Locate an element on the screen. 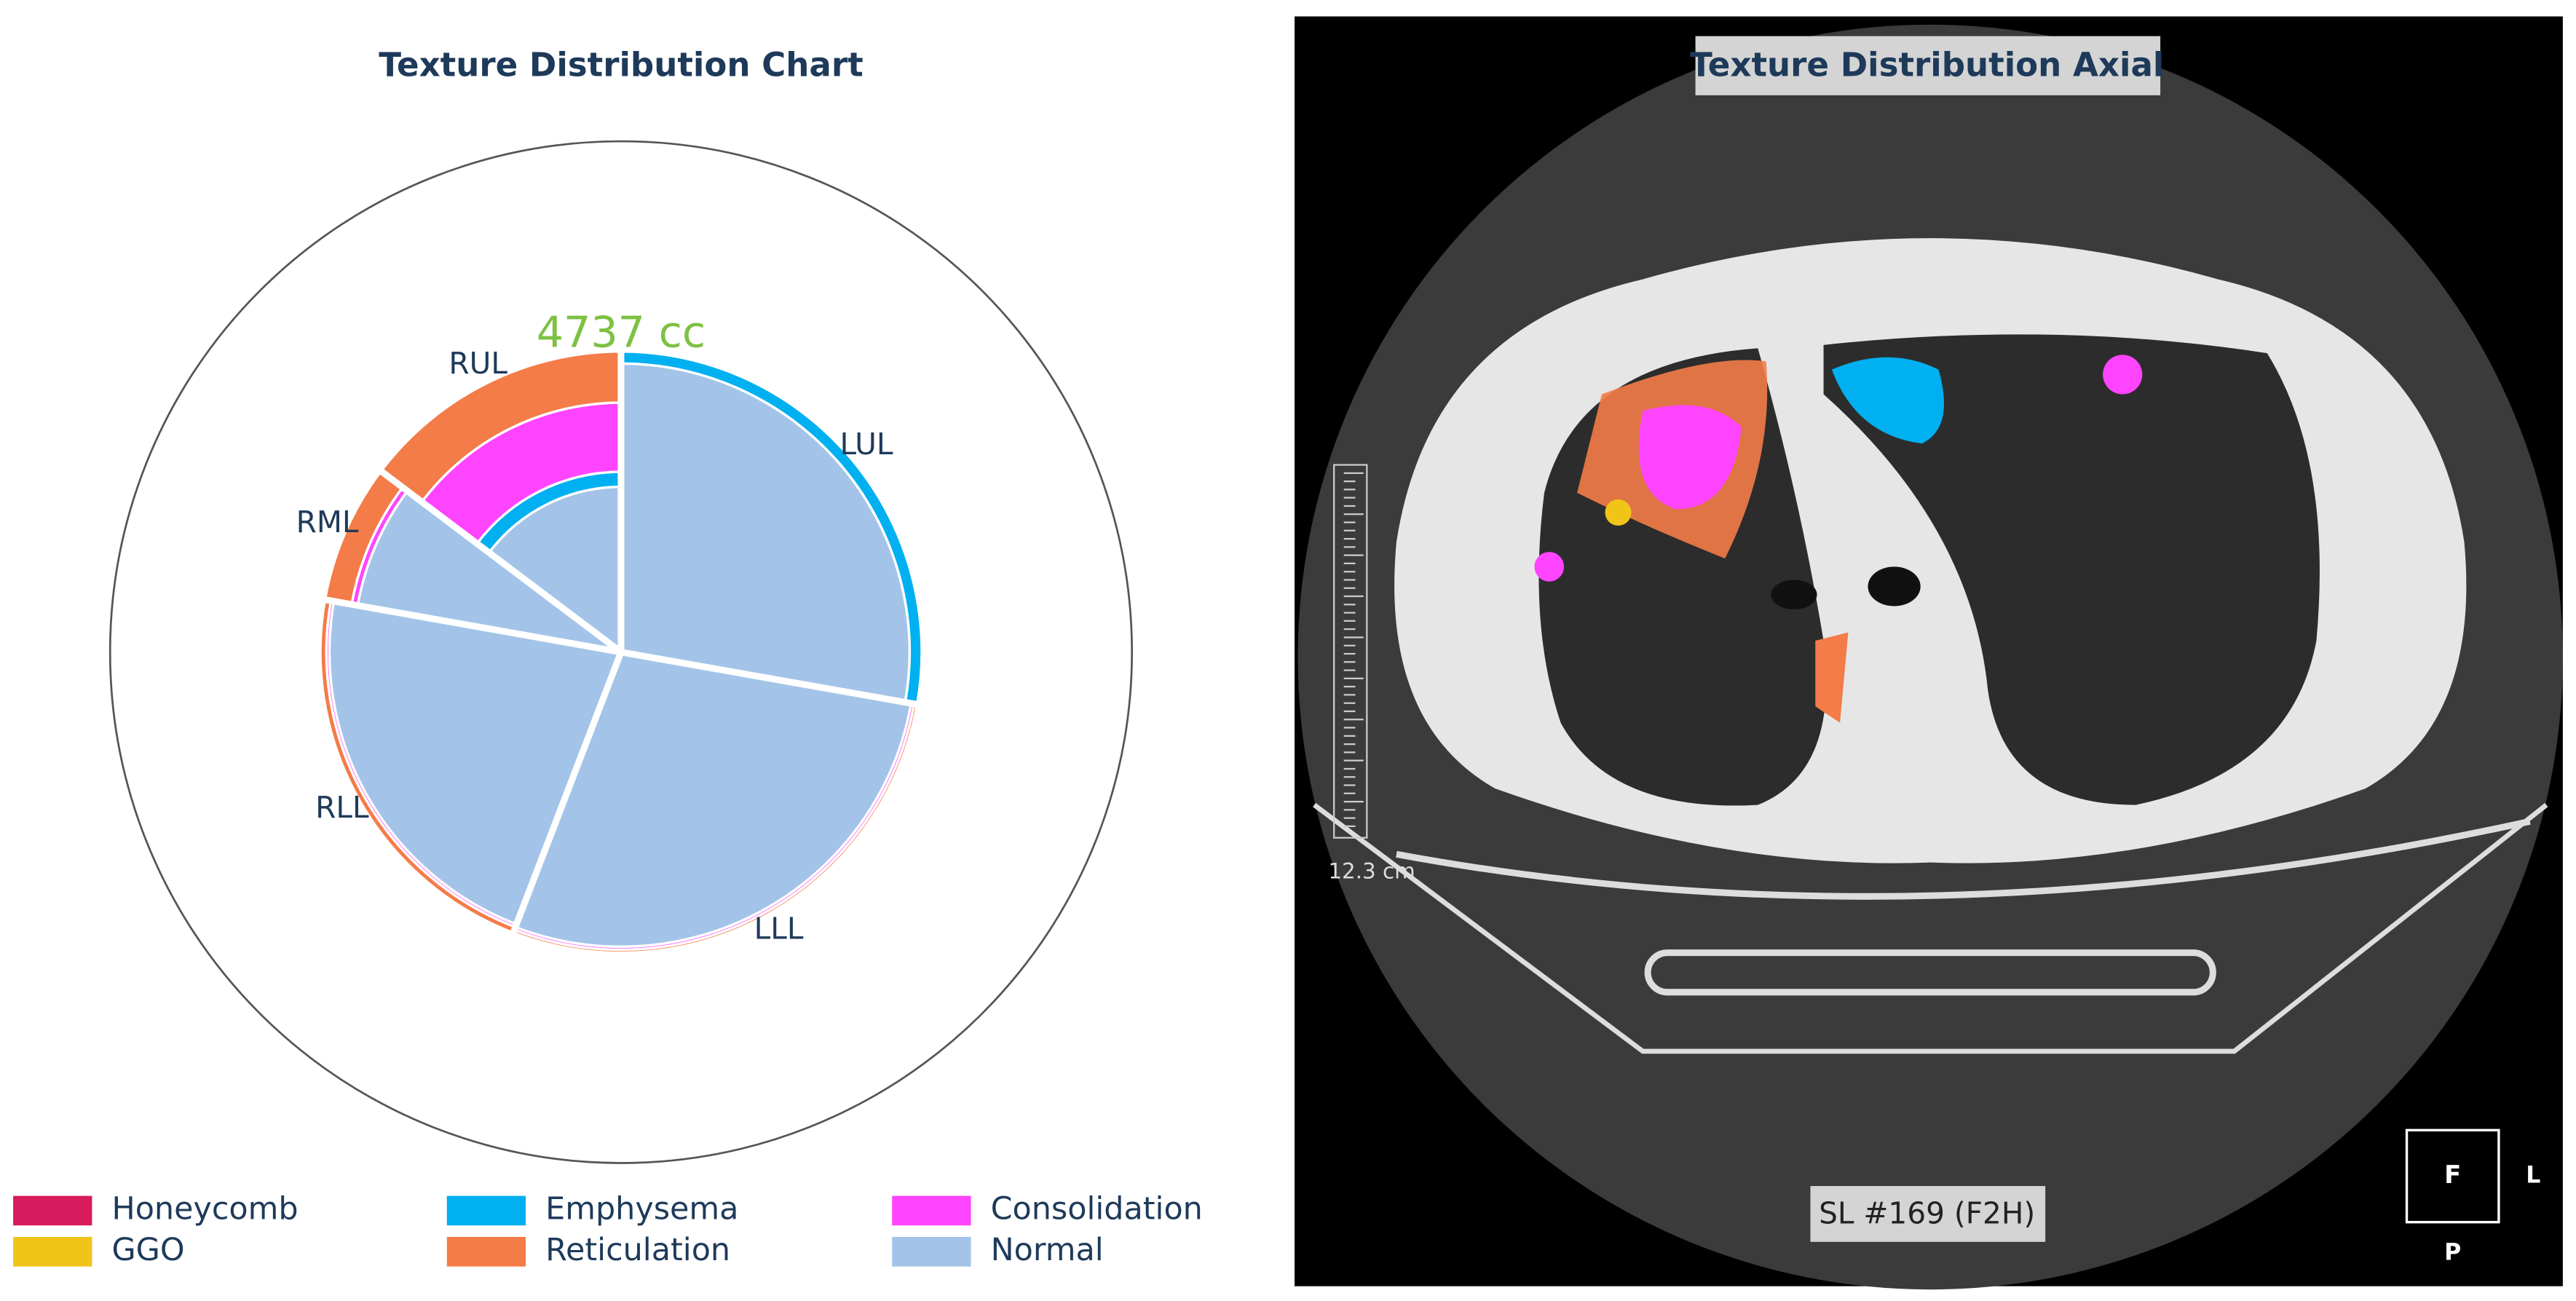 The height and width of the screenshot is (1301, 2576). orientation-right: L is located at coordinates (2533, 1176).